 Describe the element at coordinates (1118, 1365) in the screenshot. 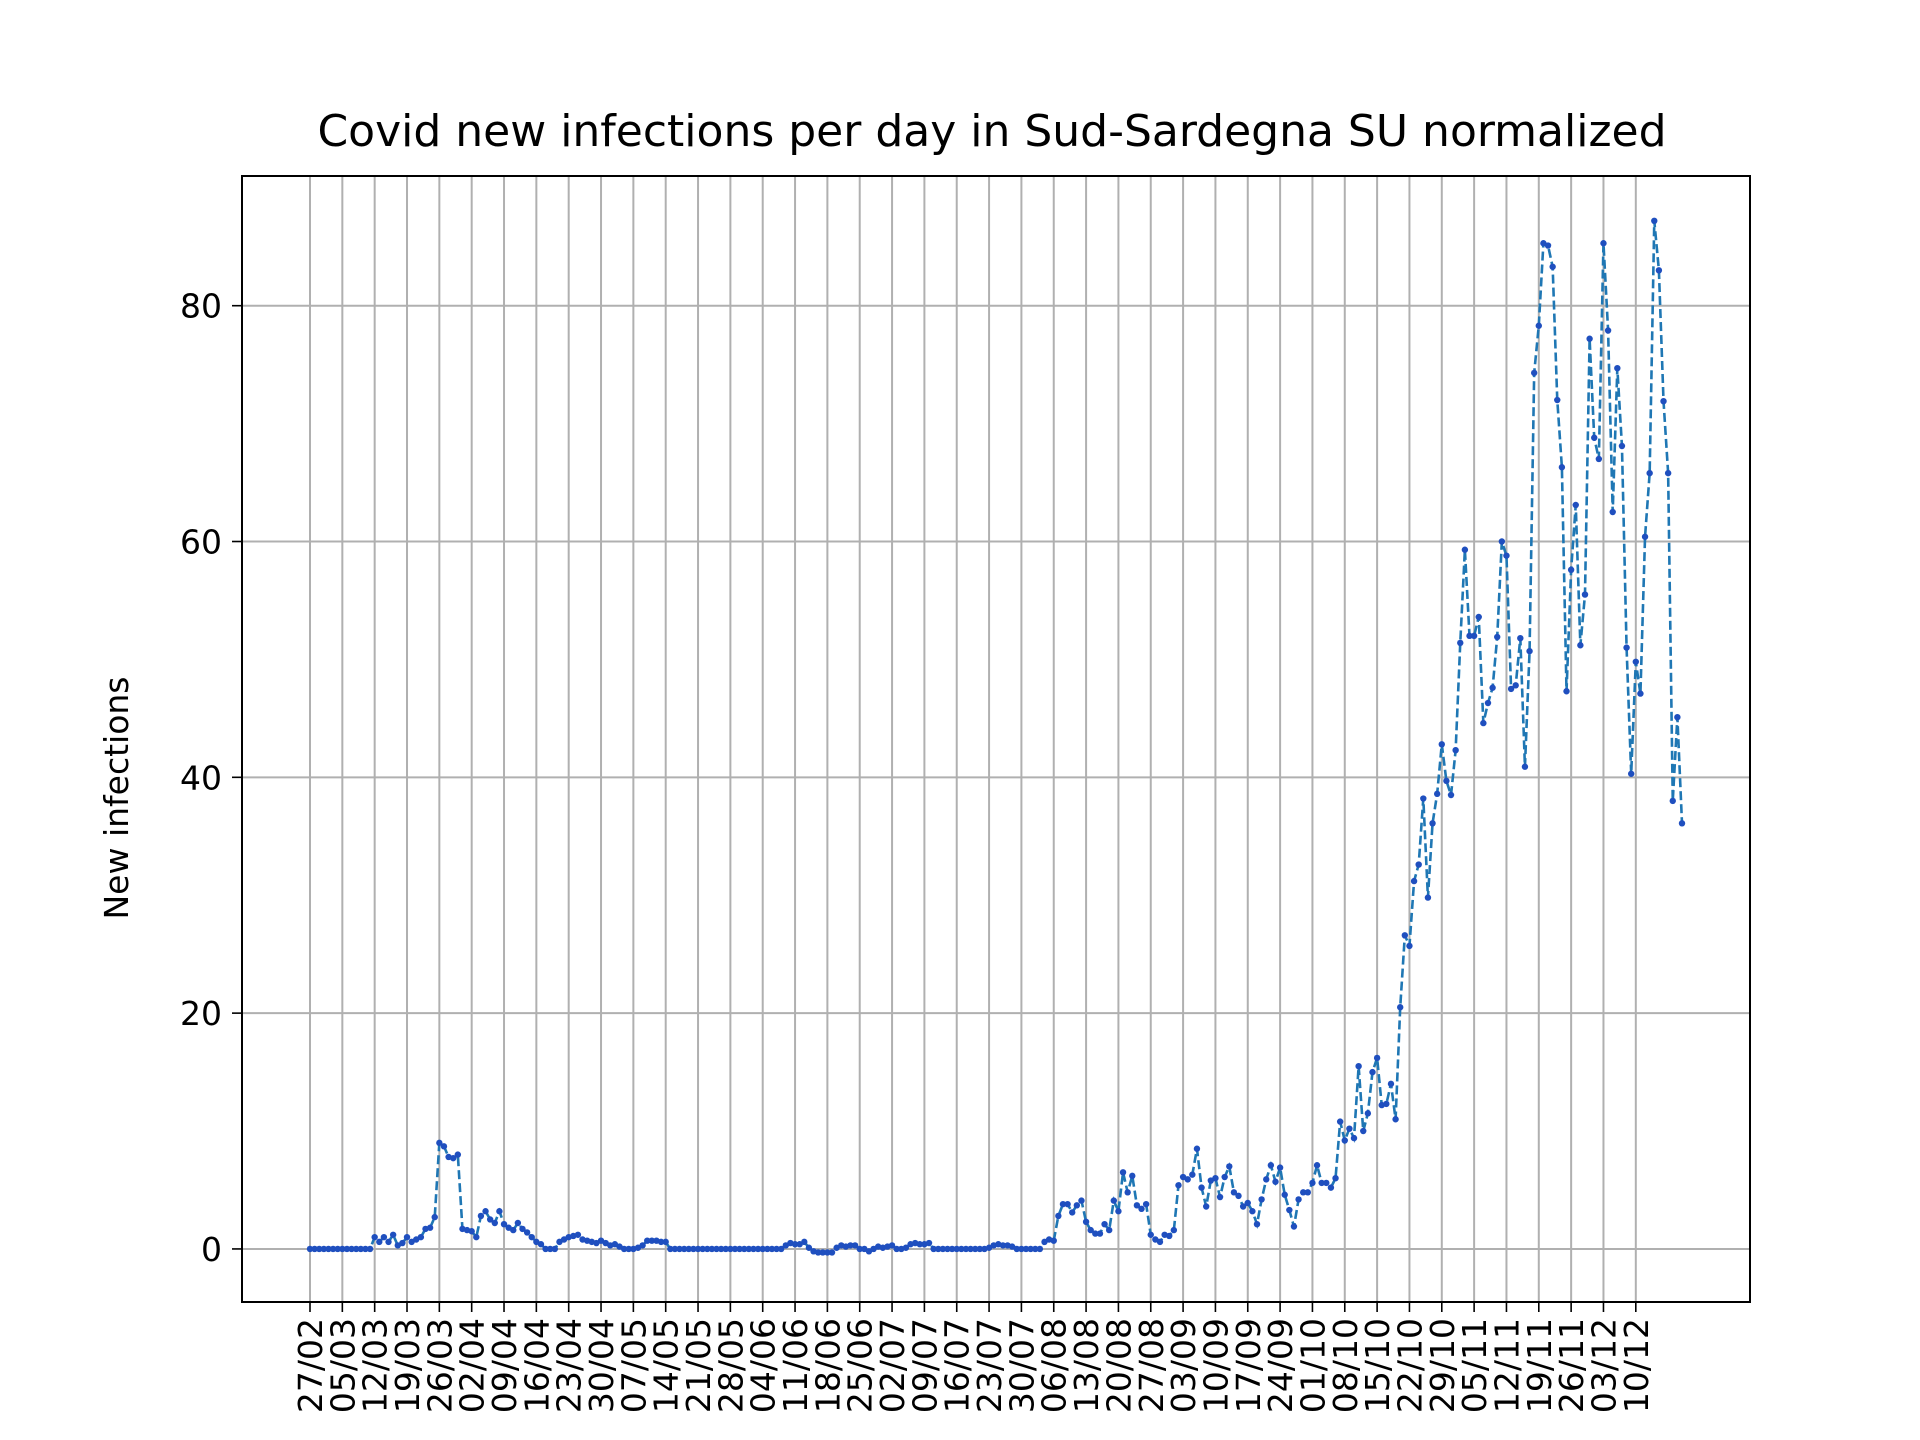

I see `x-tick-label: 20/08` at that location.